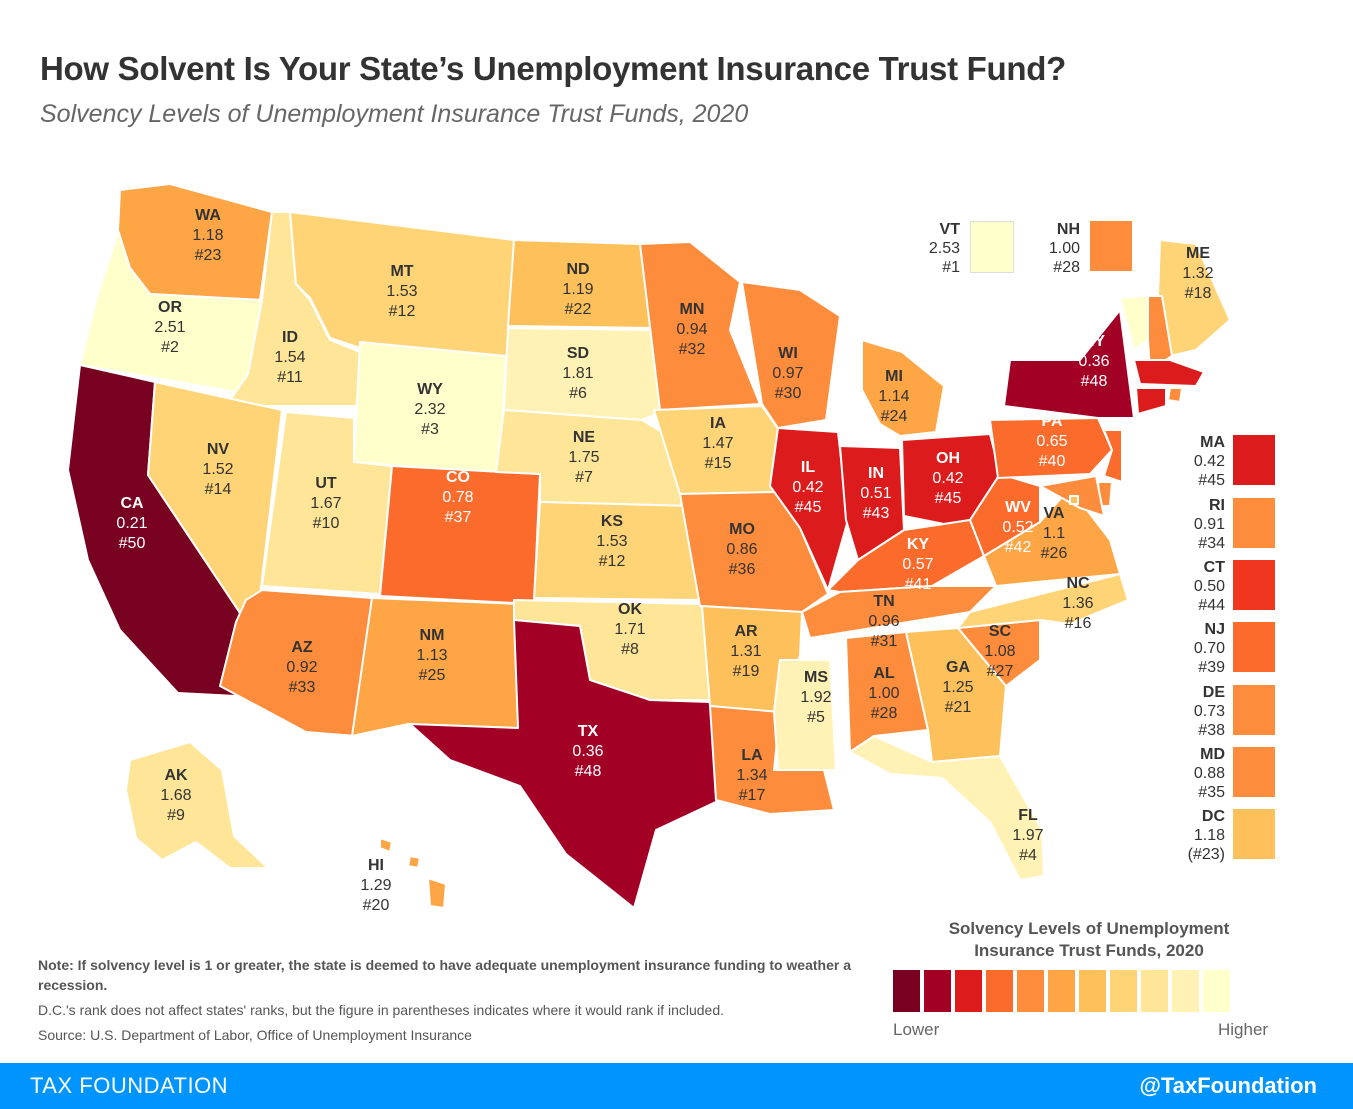 The width and height of the screenshot is (1353, 1109). Describe the element at coordinates (1068, 229) in the screenshot. I see `inset-nh-abbr: NH` at that location.